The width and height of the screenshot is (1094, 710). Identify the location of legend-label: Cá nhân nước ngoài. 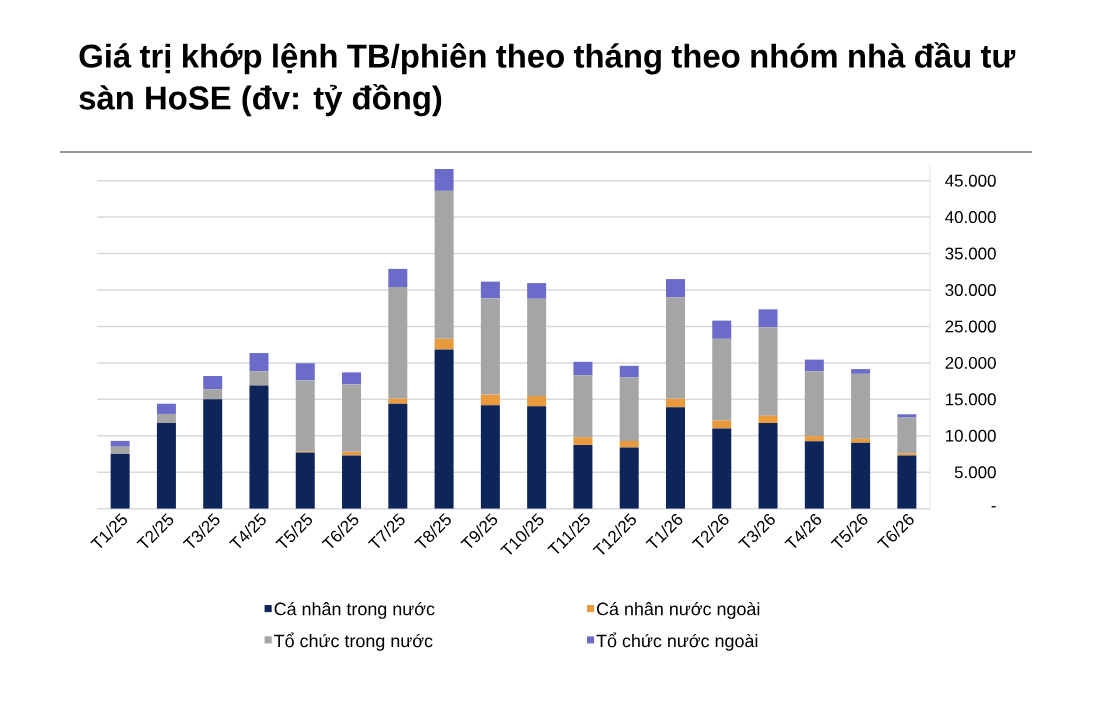
(678, 610).